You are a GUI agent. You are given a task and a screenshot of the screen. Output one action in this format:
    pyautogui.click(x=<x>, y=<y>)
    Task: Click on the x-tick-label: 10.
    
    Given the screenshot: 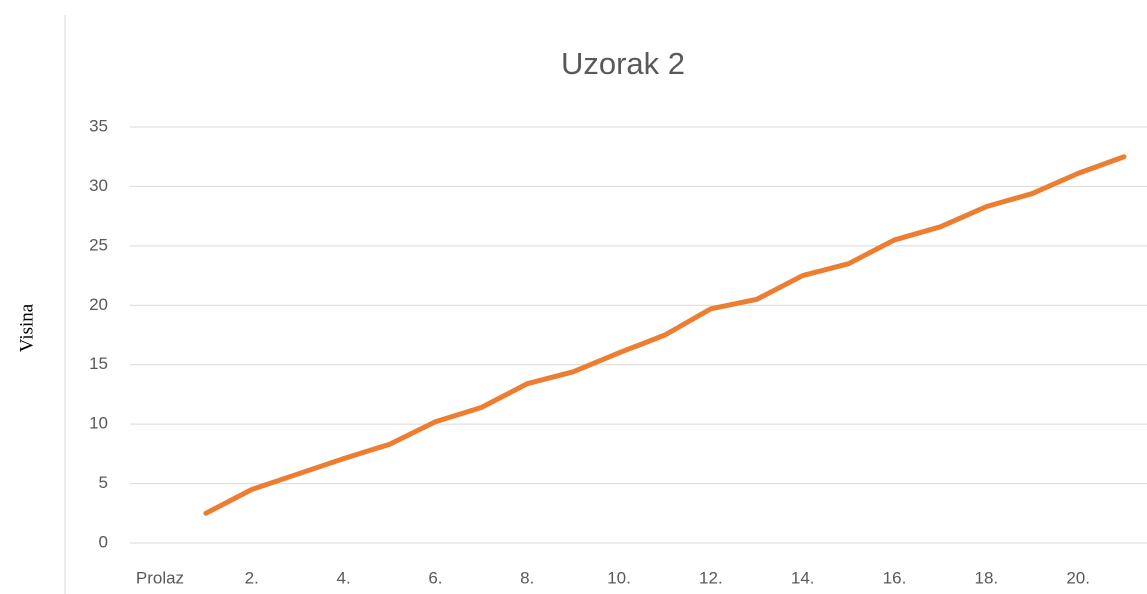 What is the action you would take?
    pyautogui.click(x=619, y=577)
    